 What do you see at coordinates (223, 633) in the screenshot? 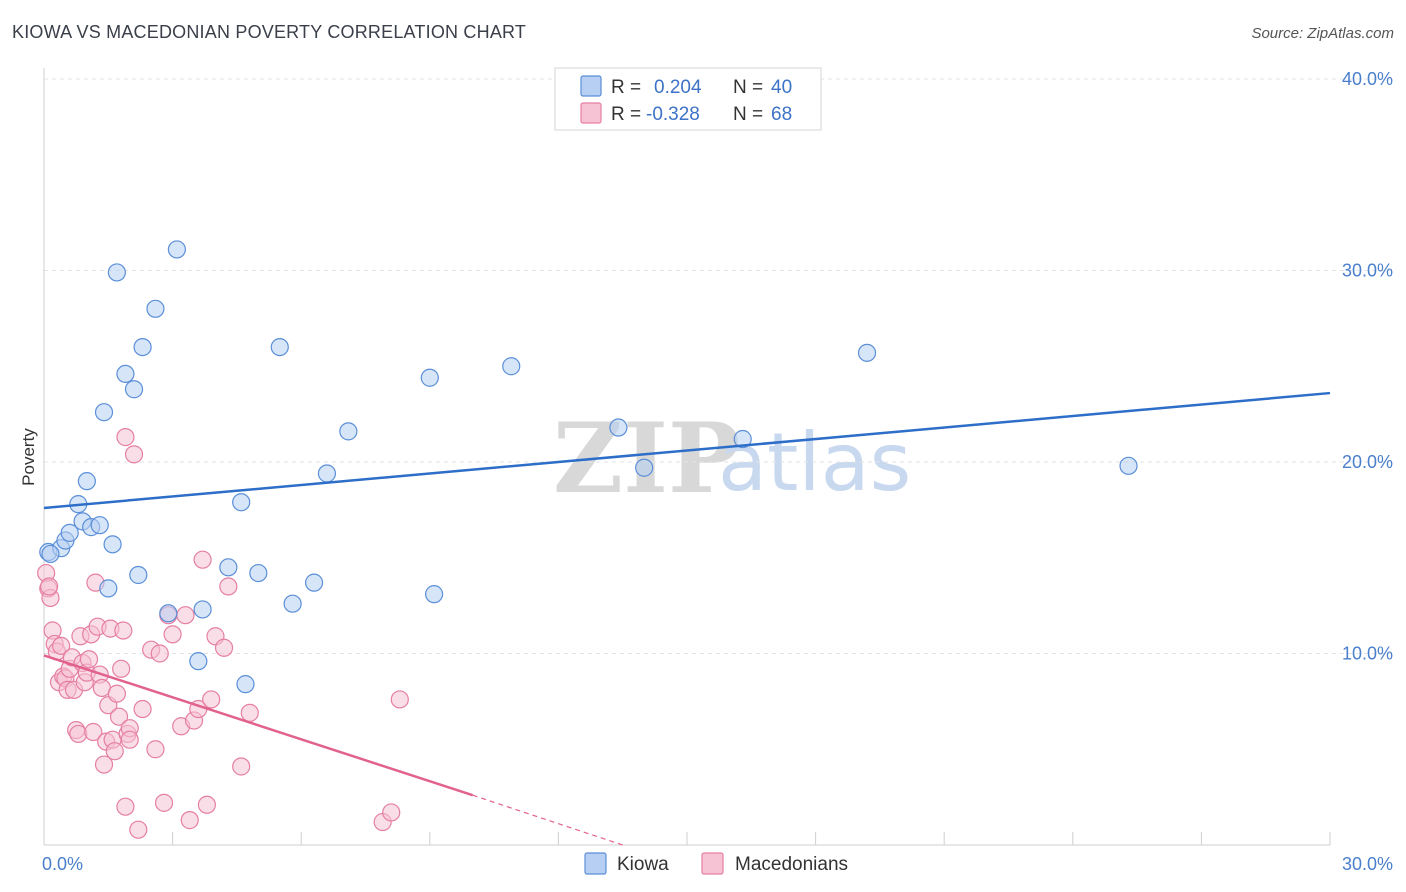
I see `macedonians-points` at bounding box center [223, 633].